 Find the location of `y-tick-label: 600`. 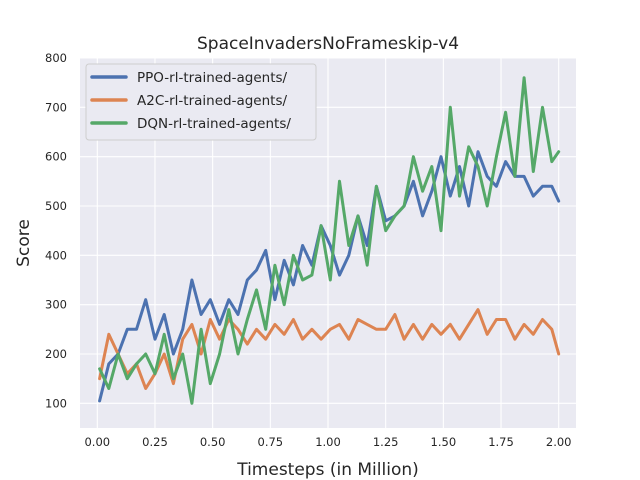

y-tick-label: 600 is located at coordinates (56, 157).